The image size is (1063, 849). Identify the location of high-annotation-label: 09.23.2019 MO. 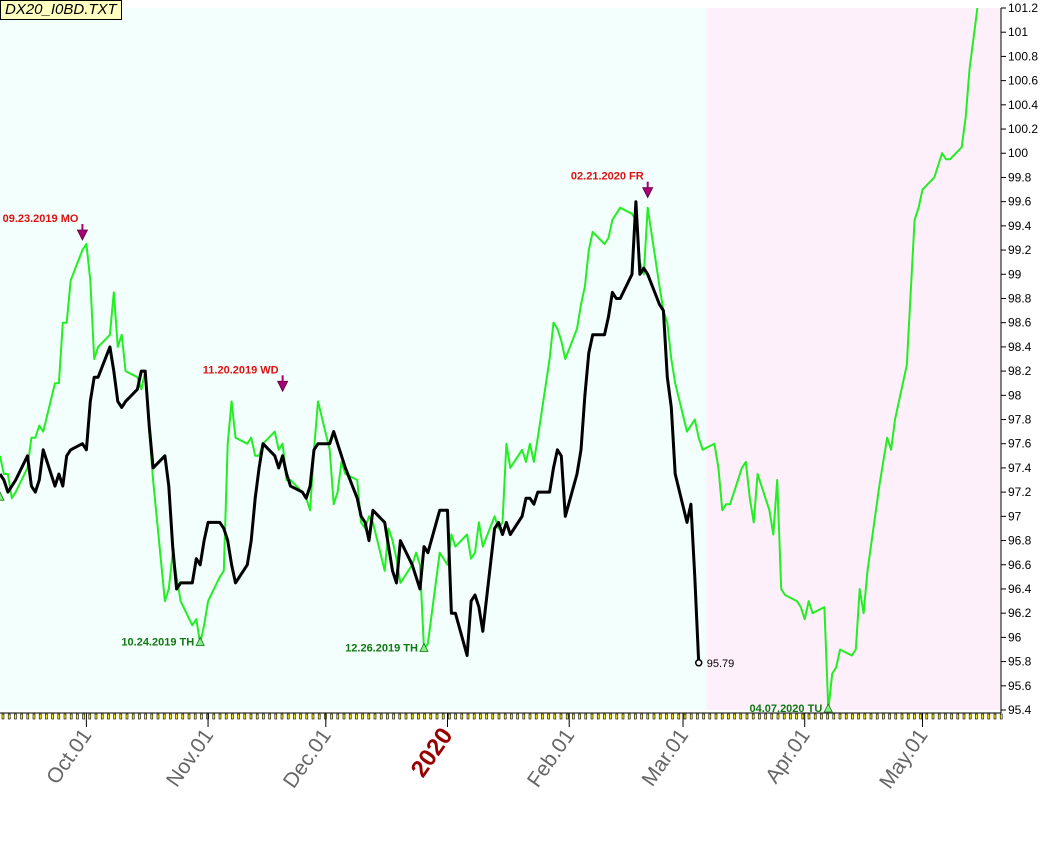
(41, 219).